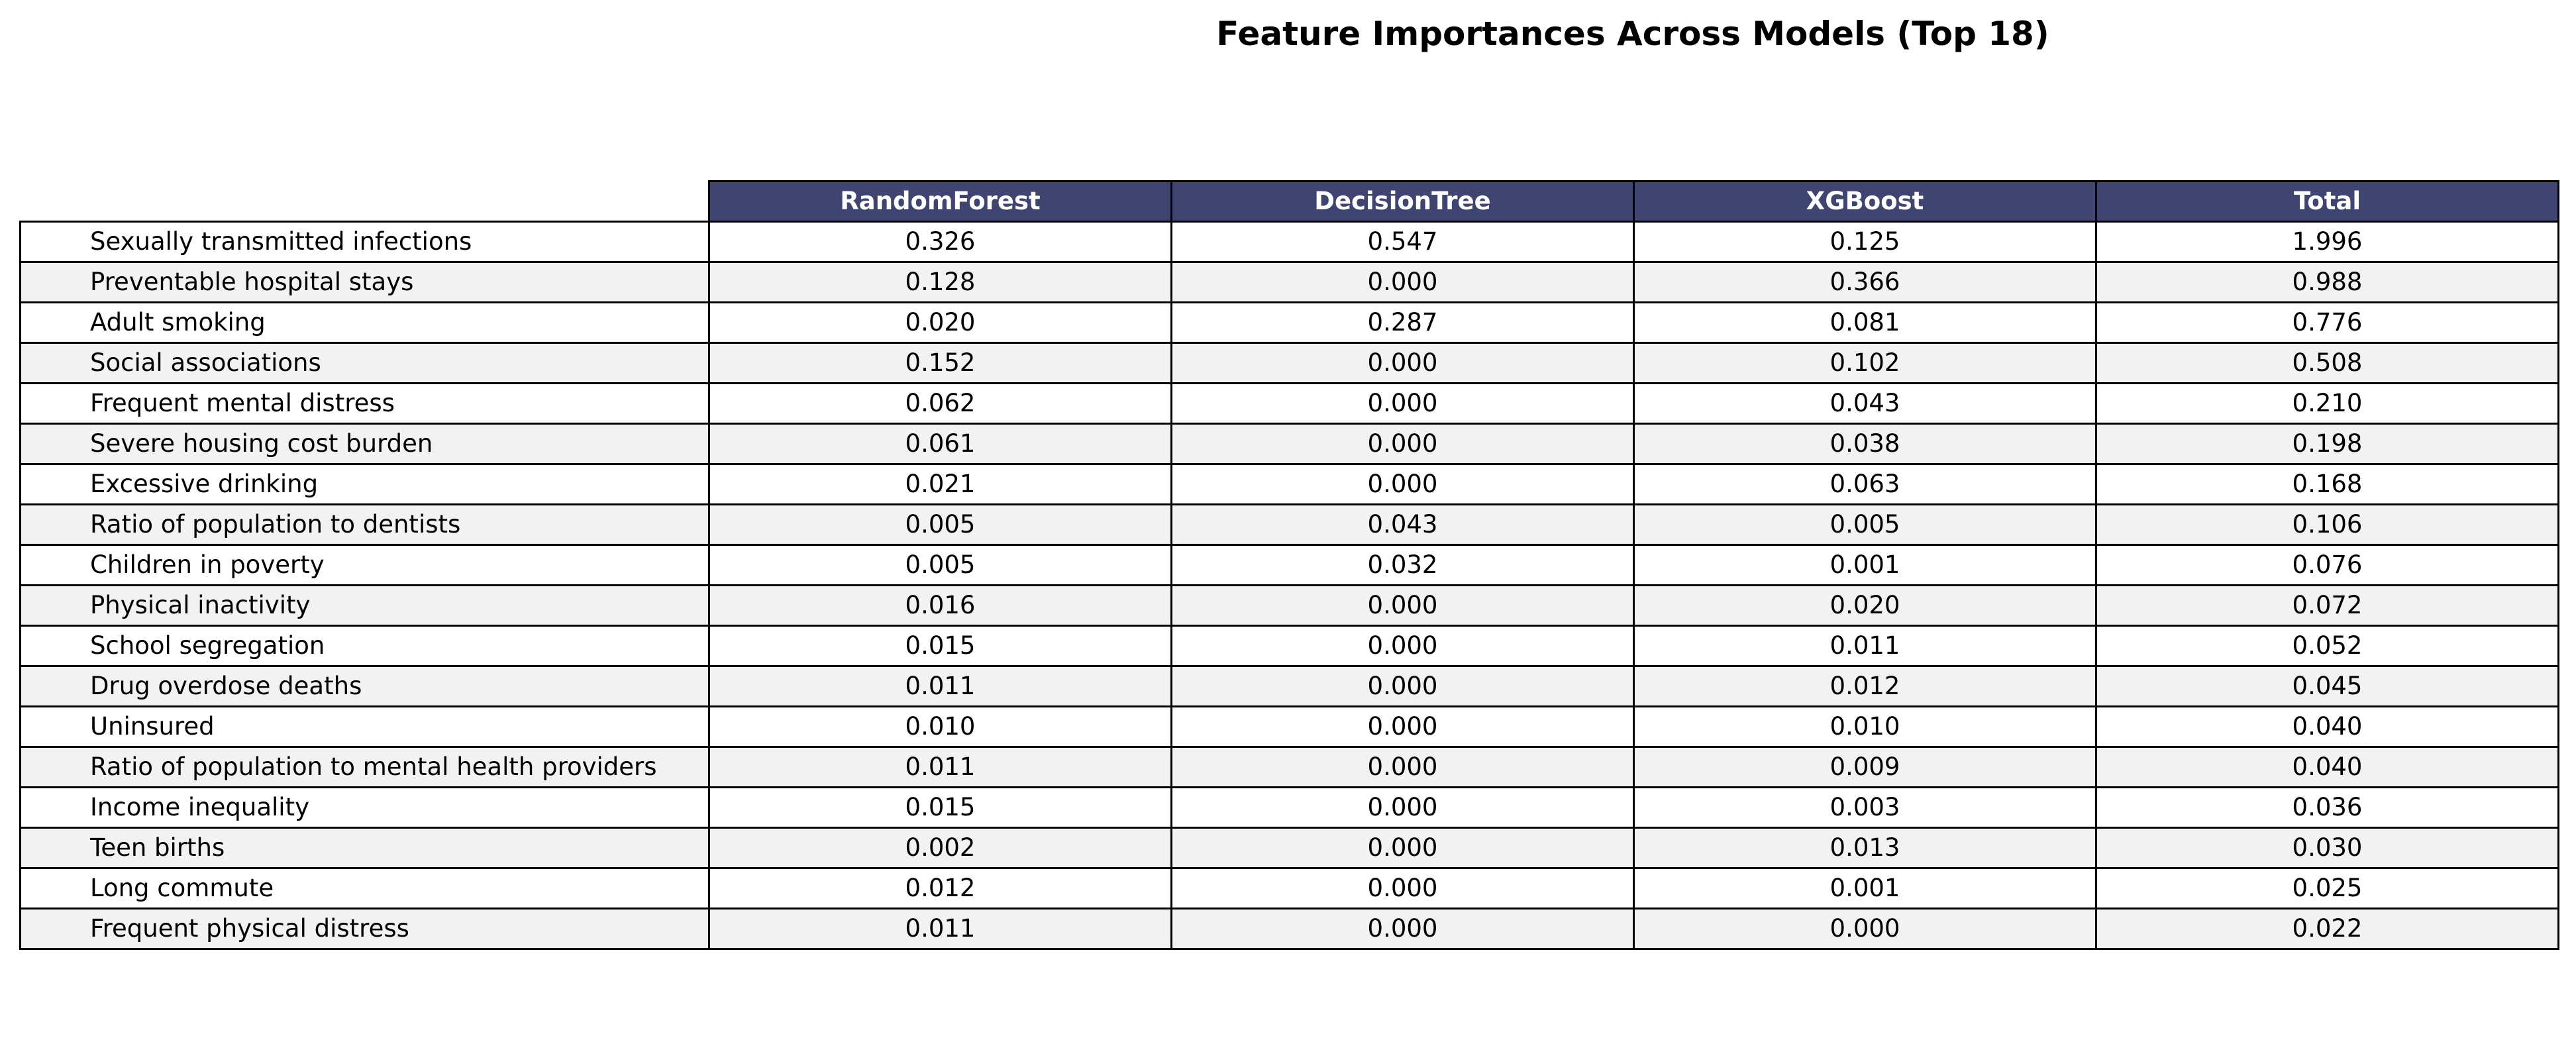 This screenshot has height=1038, width=2576. Describe the element at coordinates (364, 242) in the screenshot. I see `row-label: Sexually transmitted infections` at that location.